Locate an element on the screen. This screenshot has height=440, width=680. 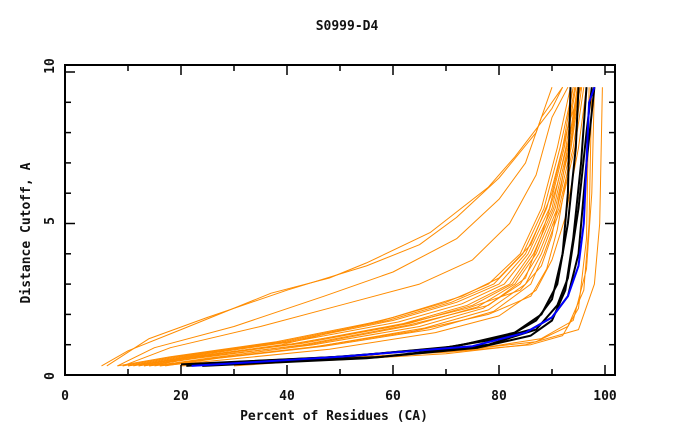
x-tick-label-60: 60 is located at coordinates (393, 396).